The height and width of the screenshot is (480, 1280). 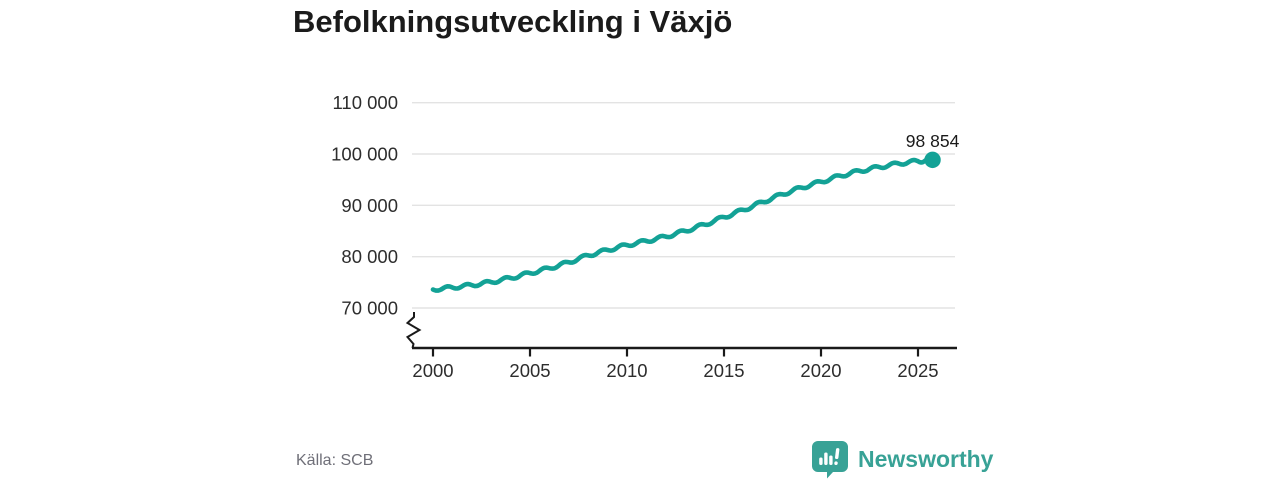 I want to click on end-point-value-label: 98 854, so click(x=933, y=141).